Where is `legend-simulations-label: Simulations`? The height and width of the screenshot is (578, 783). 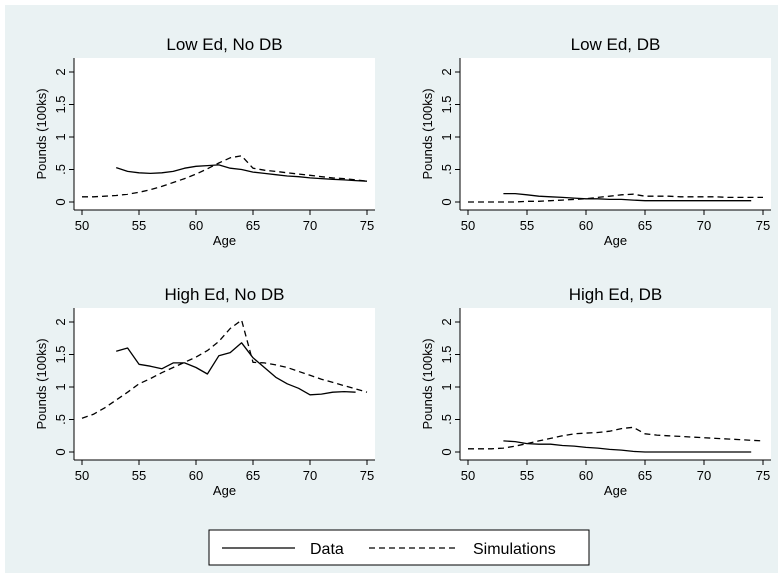 legend-simulations-label: Simulations is located at coordinates (514, 549).